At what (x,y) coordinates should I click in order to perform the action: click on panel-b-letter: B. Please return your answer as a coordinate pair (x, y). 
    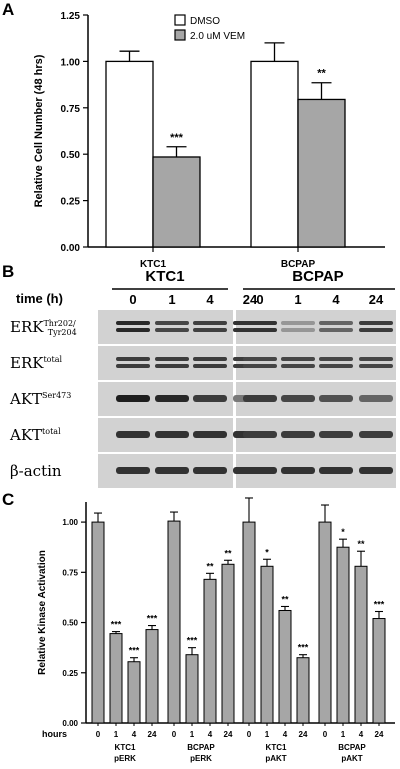
    Looking at the image, I should click on (8, 271).